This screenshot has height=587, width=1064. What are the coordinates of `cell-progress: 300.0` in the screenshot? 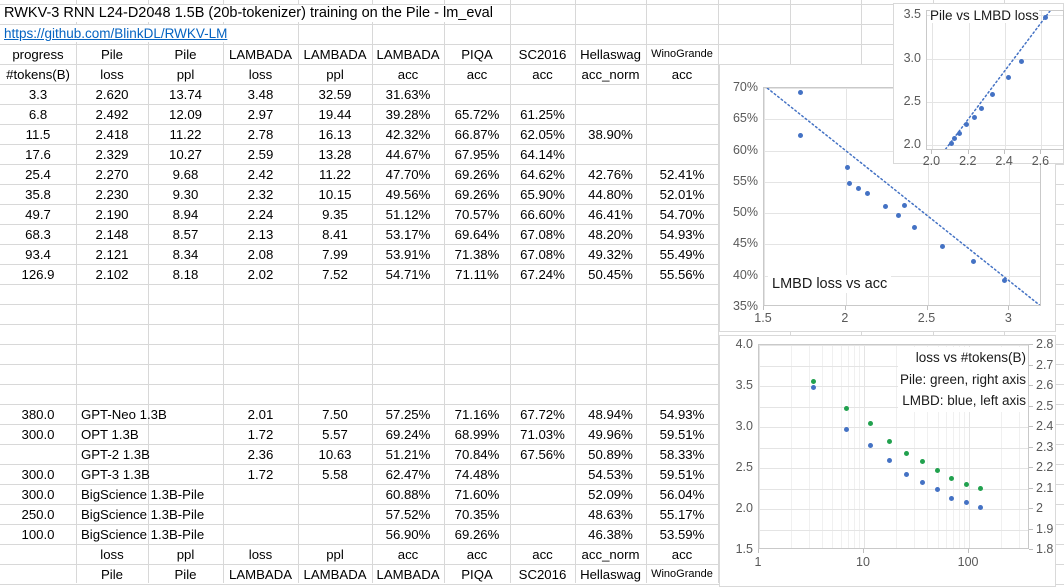 It's located at (38, 434).